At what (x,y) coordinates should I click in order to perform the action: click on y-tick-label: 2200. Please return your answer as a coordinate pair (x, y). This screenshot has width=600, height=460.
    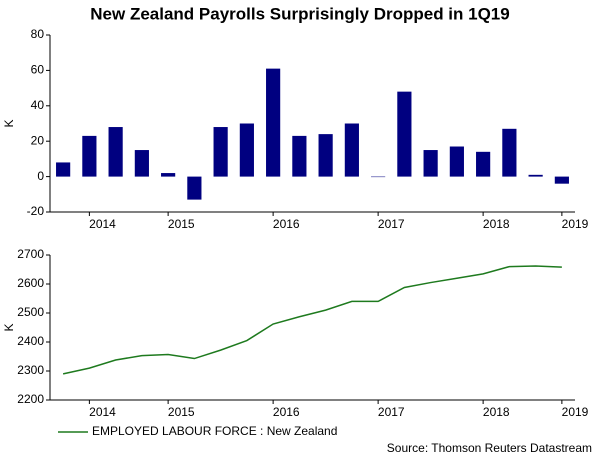
    Looking at the image, I should click on (30, 399).